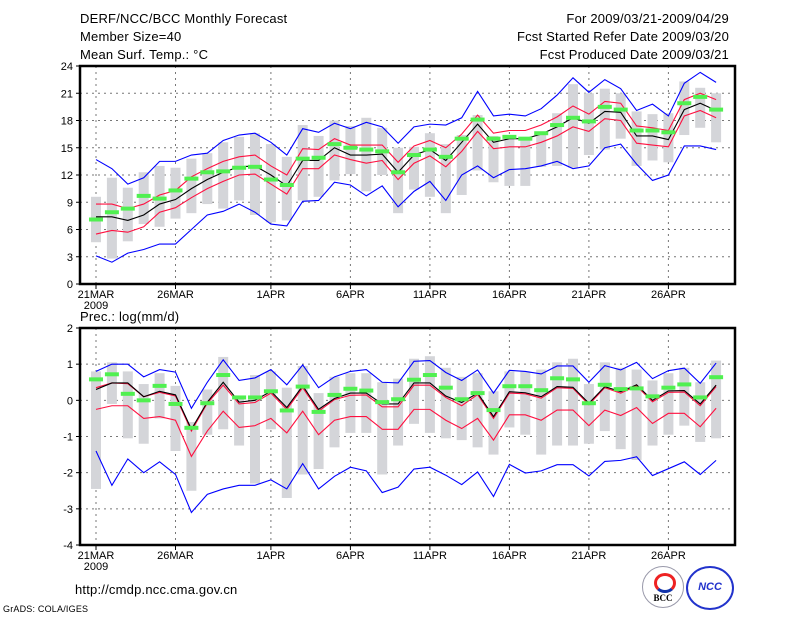  What do you see at coordinates (634, 54) in the screenshot?
I see `produced-date: Fcst Produced Date 2009/03/21` at bounding box center [634, 54].